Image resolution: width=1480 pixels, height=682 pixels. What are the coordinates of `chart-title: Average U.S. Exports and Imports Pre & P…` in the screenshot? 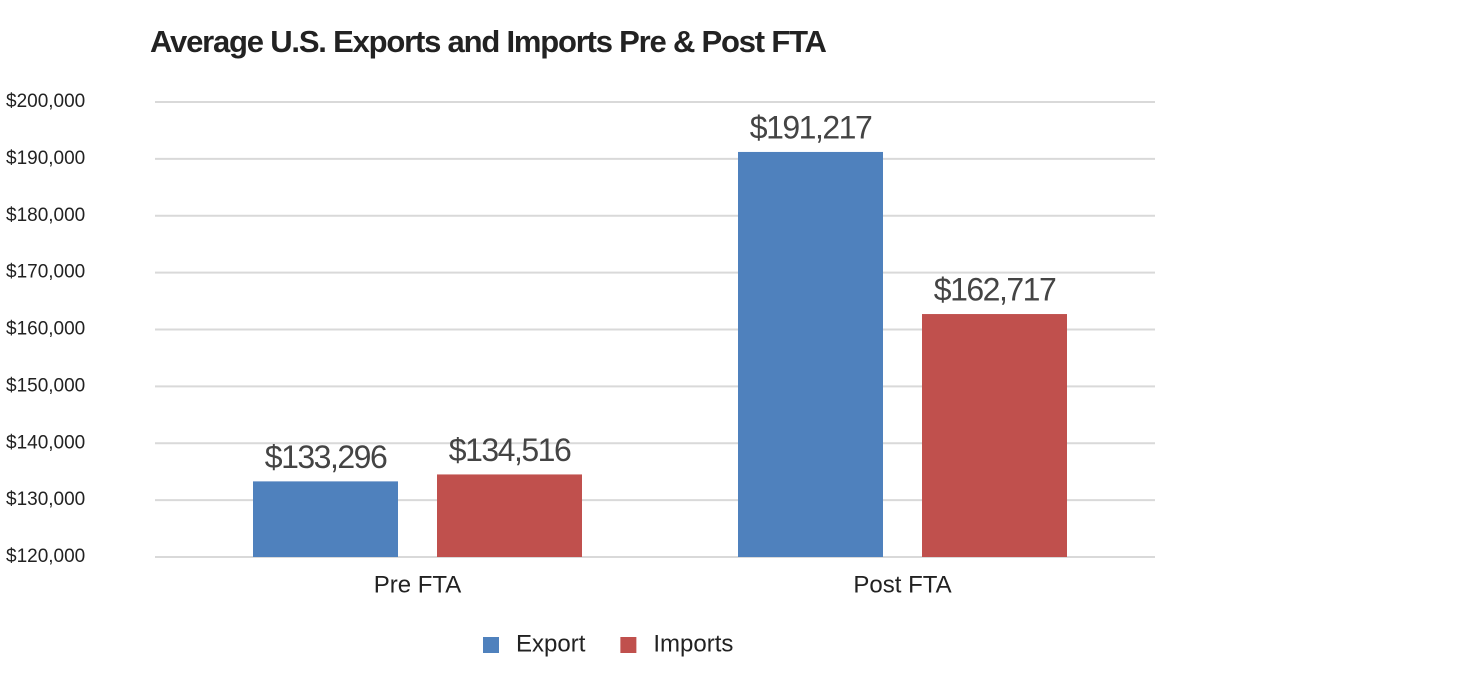 It's located at (488, 41).